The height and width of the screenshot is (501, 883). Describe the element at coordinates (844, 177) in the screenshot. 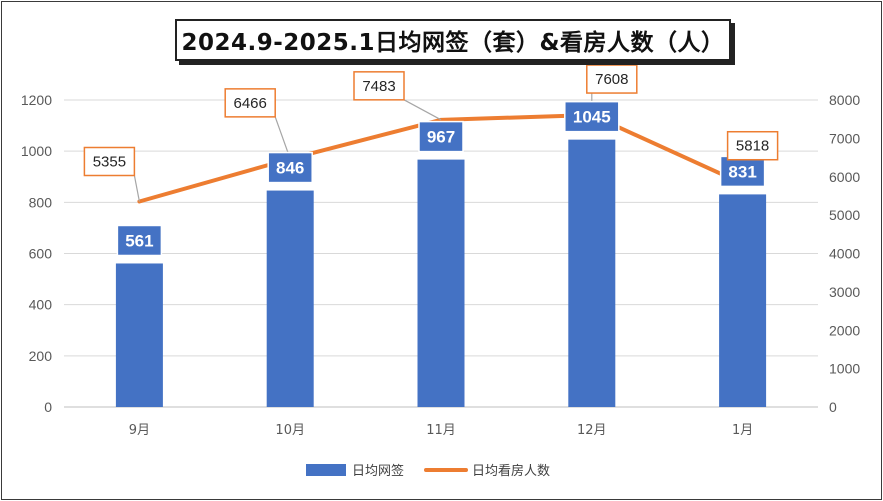

I see `y-right-tick-label: 6000` at that location.